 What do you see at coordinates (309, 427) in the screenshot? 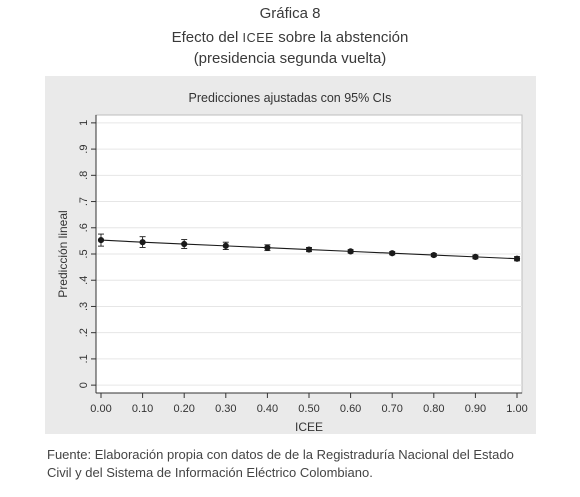
I see `x-axis-label: ICEE` at bounding box center [309, 427].